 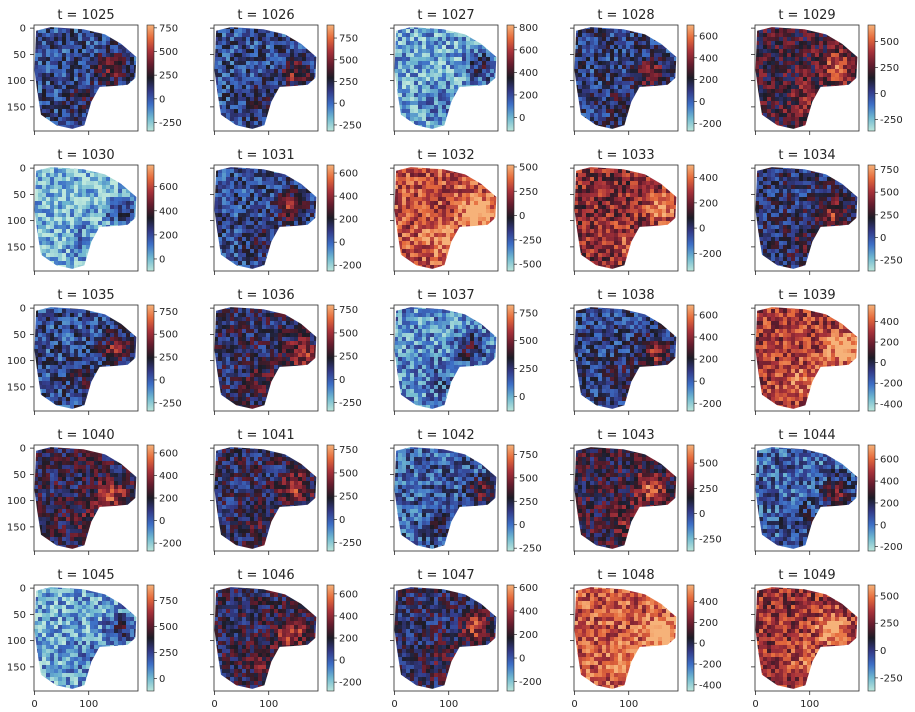 I want to click on colorbar-gradient, so click(x=150, y=218).